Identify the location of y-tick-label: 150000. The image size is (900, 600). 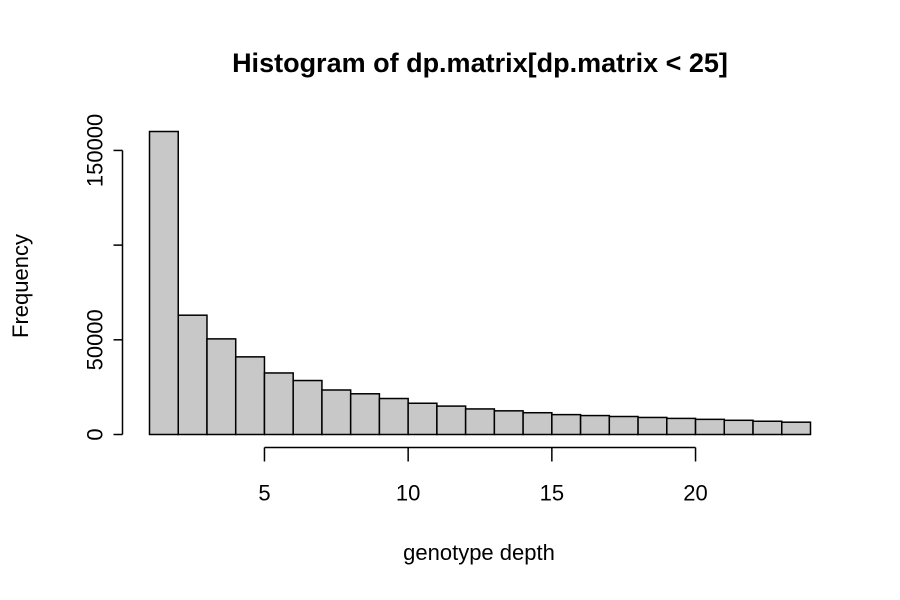
(95, 150).